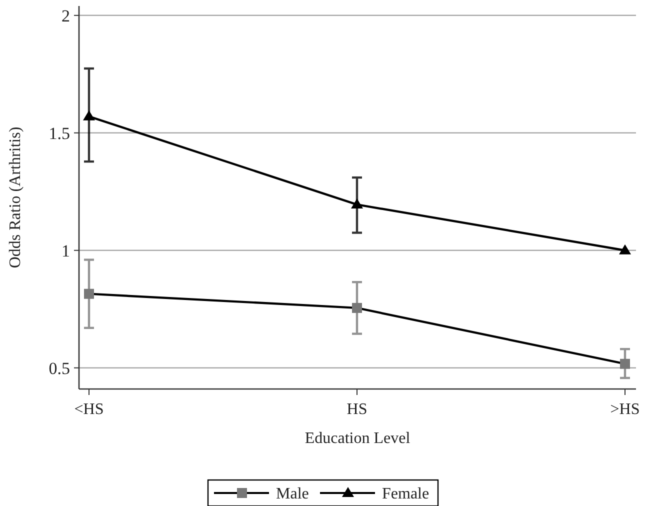 Image resolution: width=646 pixels, height=506 pixels. I want to click on x-tick-label: >HS, so click(625, 409).